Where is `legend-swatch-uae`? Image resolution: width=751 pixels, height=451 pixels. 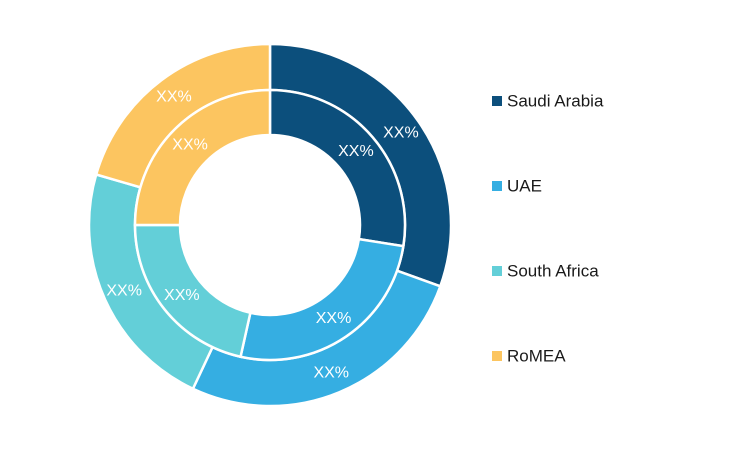
legend-swatch-uae is located at coordinates (497, 186).